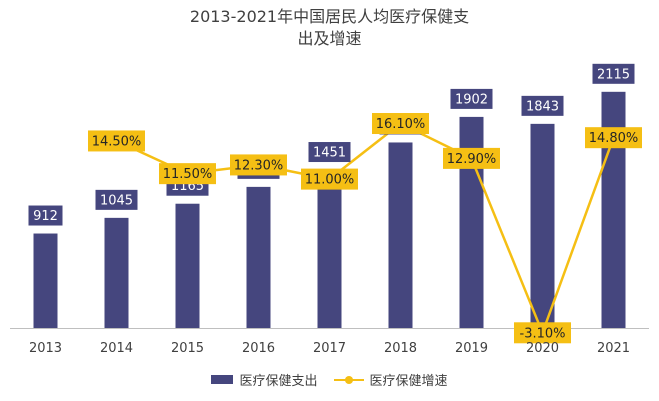 The width and height of the screenshot is (659, 401). I want to click on bar-value-text: 912, so click(45, 216).